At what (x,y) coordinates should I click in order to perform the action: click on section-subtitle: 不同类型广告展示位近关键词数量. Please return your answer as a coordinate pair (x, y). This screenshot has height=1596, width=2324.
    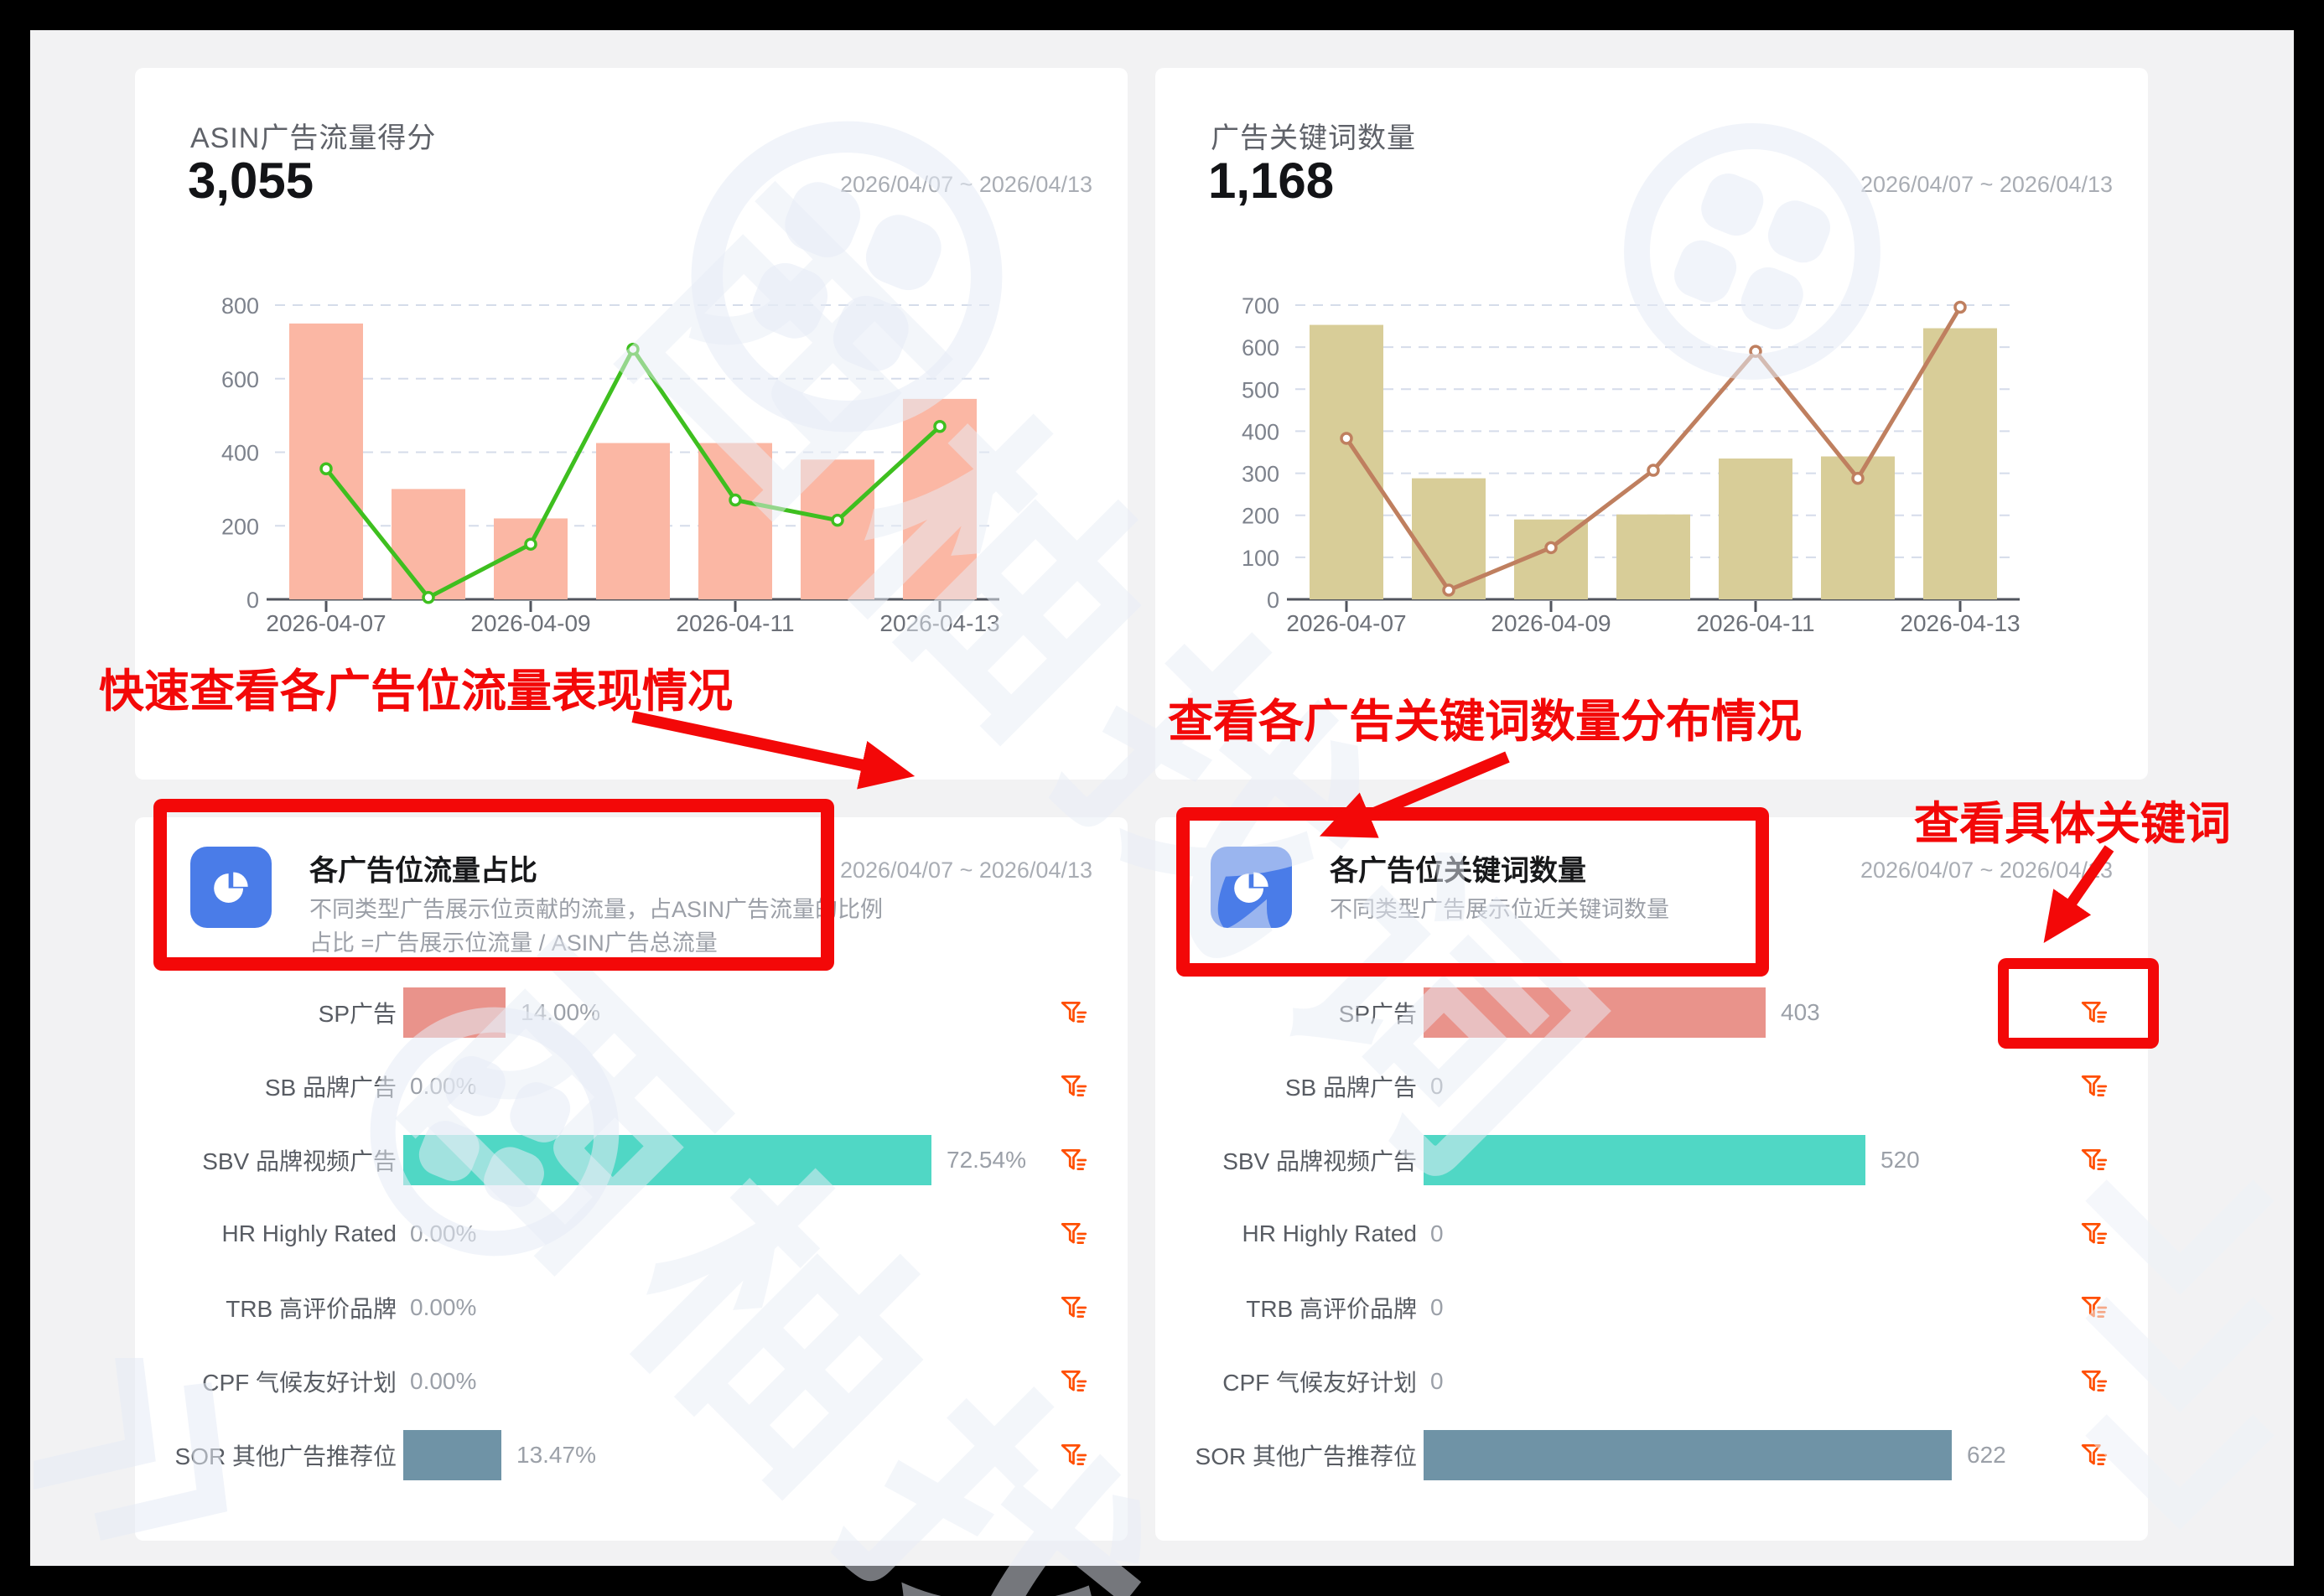
    Looking at the image, I should click on (1499, 909).